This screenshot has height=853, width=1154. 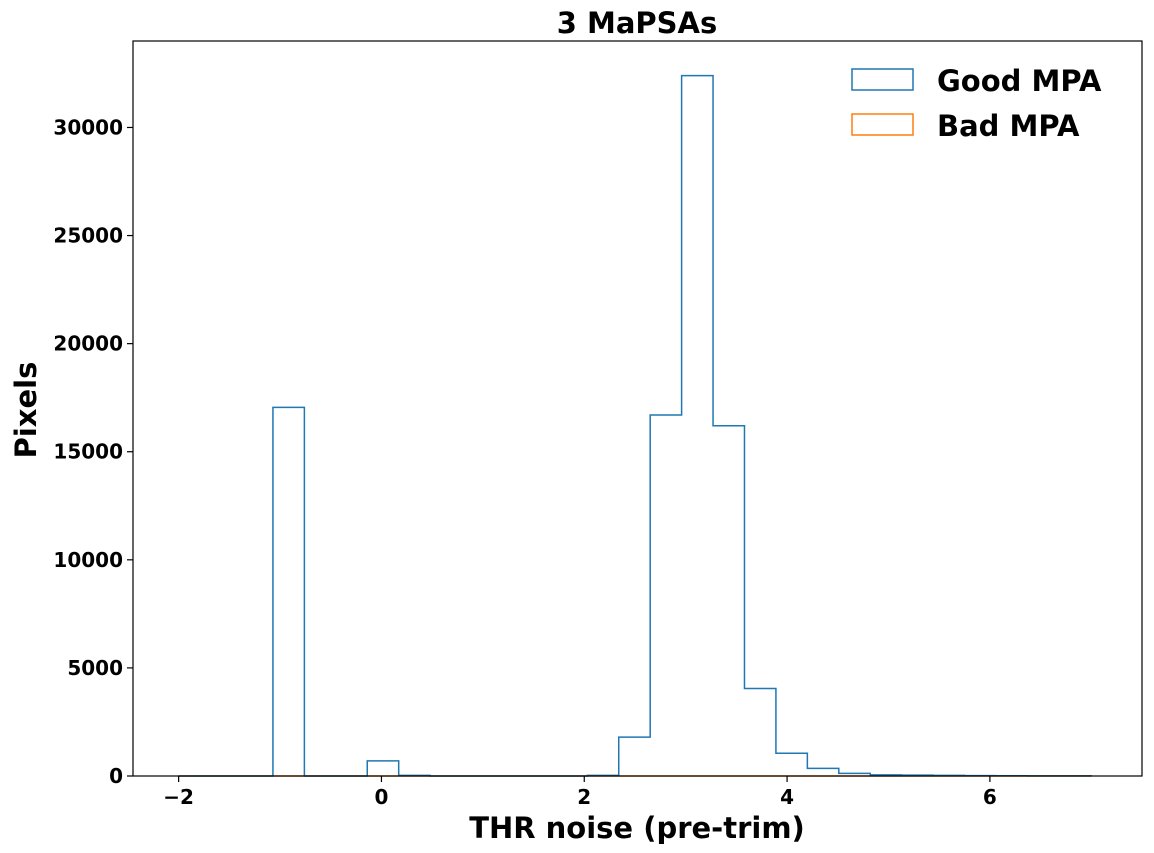 What do you see at coordinates (990, 797) in the screenshot?
I see `x-tick-label: 6` at bounding box center [990, 797].